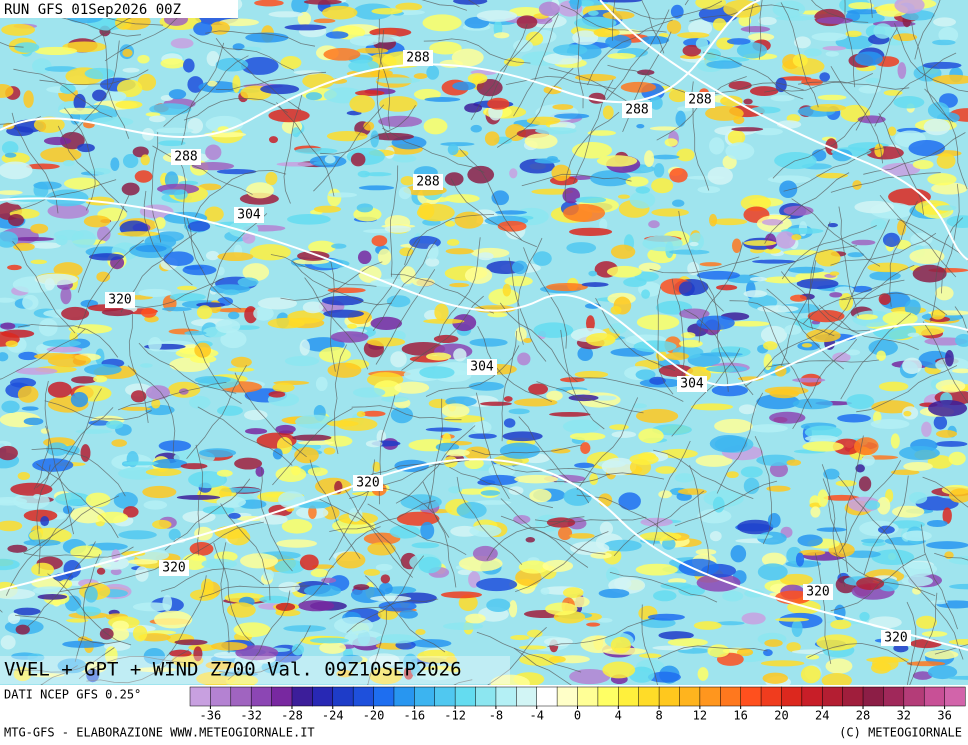 This screenshot has height=745, width=968. I want to click on contour-label-bg, so click(692, 384).